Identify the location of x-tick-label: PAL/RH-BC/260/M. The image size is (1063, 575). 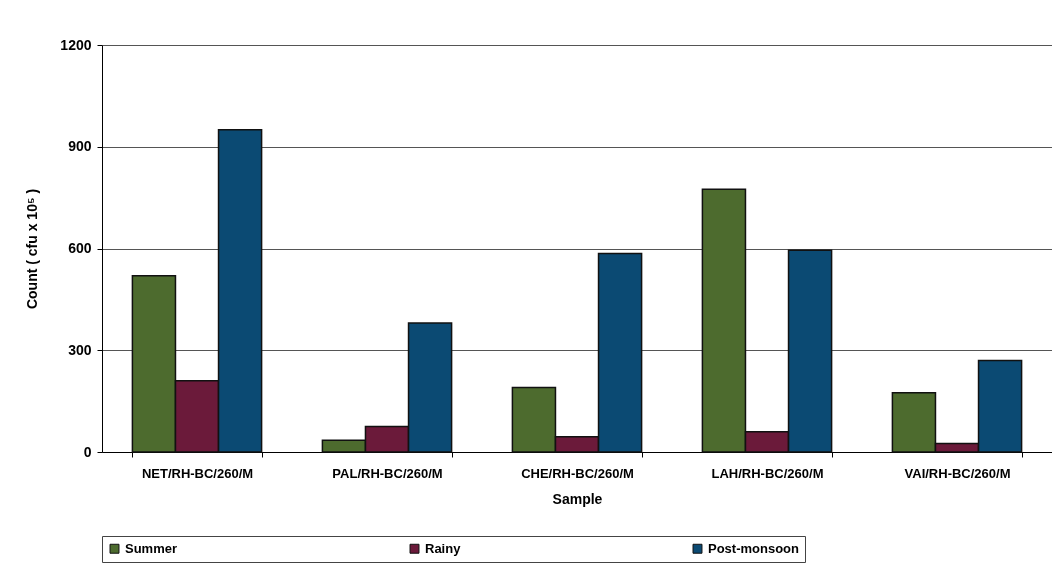
(387, 473).